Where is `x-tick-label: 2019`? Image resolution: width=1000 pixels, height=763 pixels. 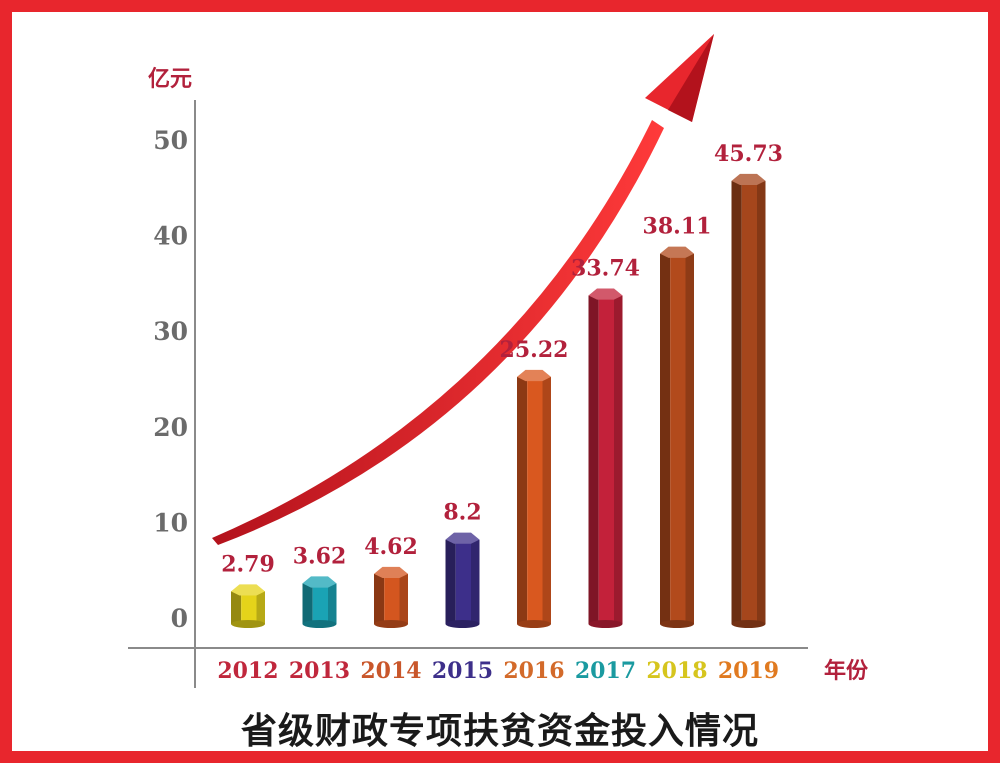 x-tick-label: 2019 is located at coordinates (748, 671).